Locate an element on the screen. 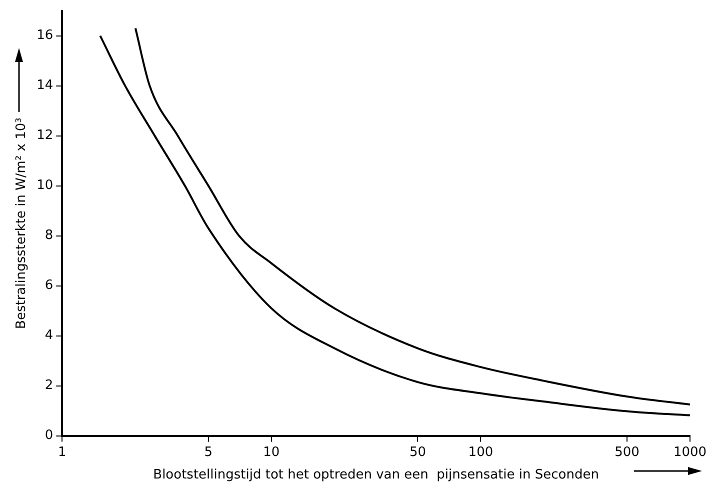 The height and width of the screenshot is (489, 712). x-tick-label: 100 is located at coordinates (481, 452).